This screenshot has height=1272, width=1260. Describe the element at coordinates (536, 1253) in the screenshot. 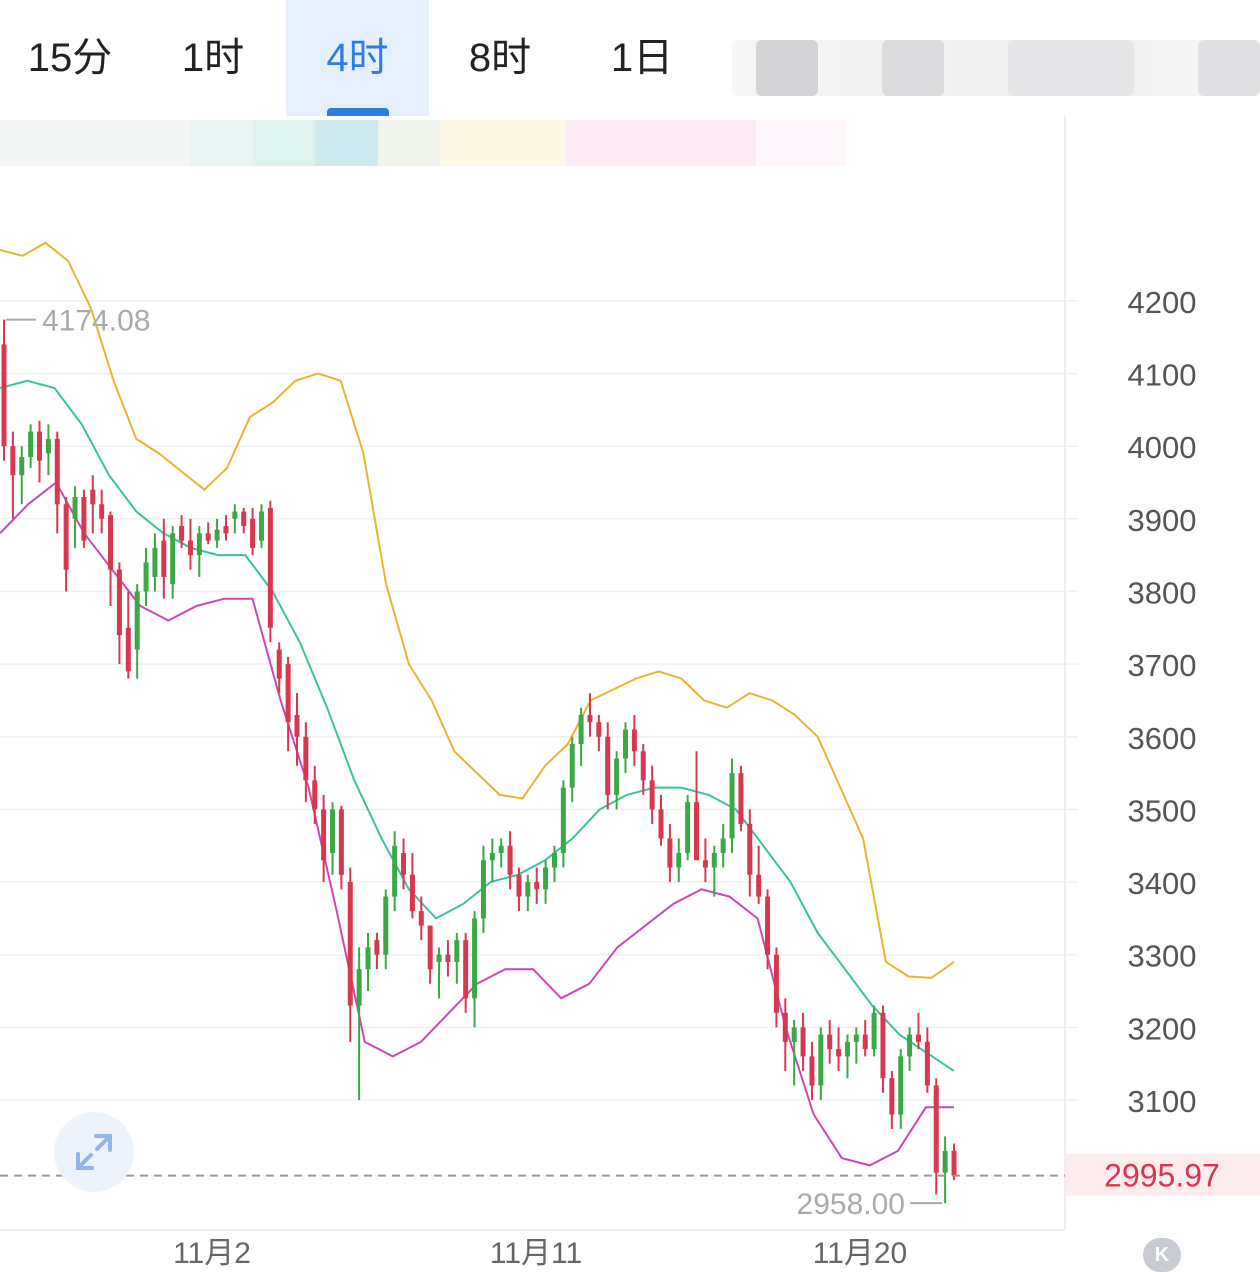

I see `time-tick-label: 11月11` at that location.